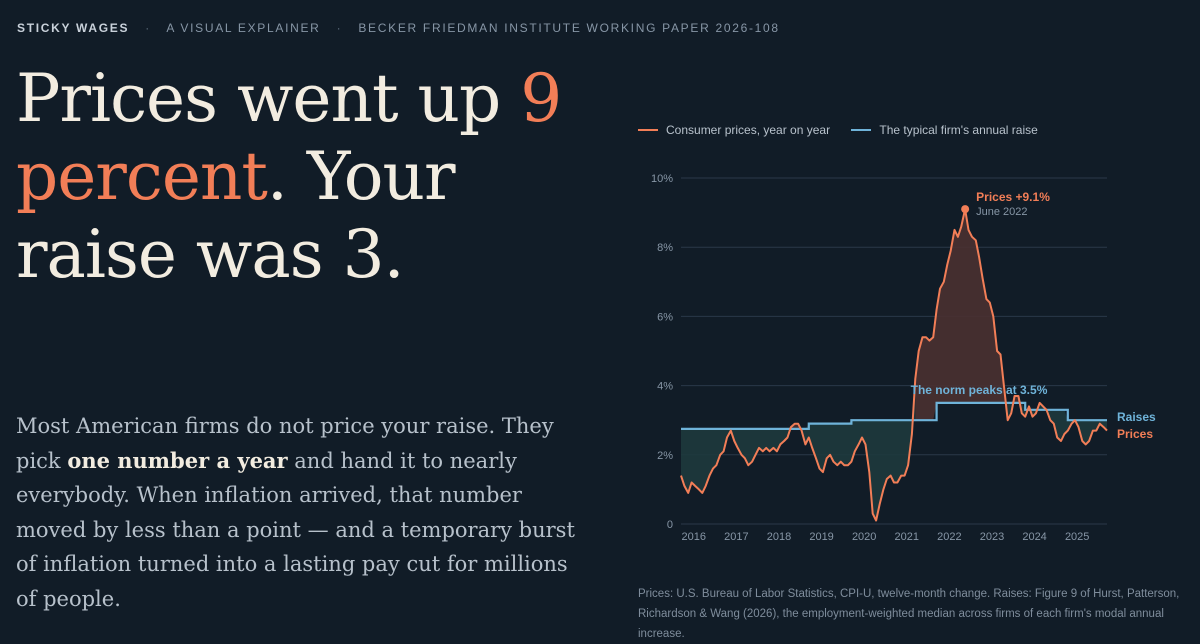  What do you see at coordinates (1077, 537) in the screenshot?
I see `x-tick-label: 2025` at bounding box center [1077, 537].